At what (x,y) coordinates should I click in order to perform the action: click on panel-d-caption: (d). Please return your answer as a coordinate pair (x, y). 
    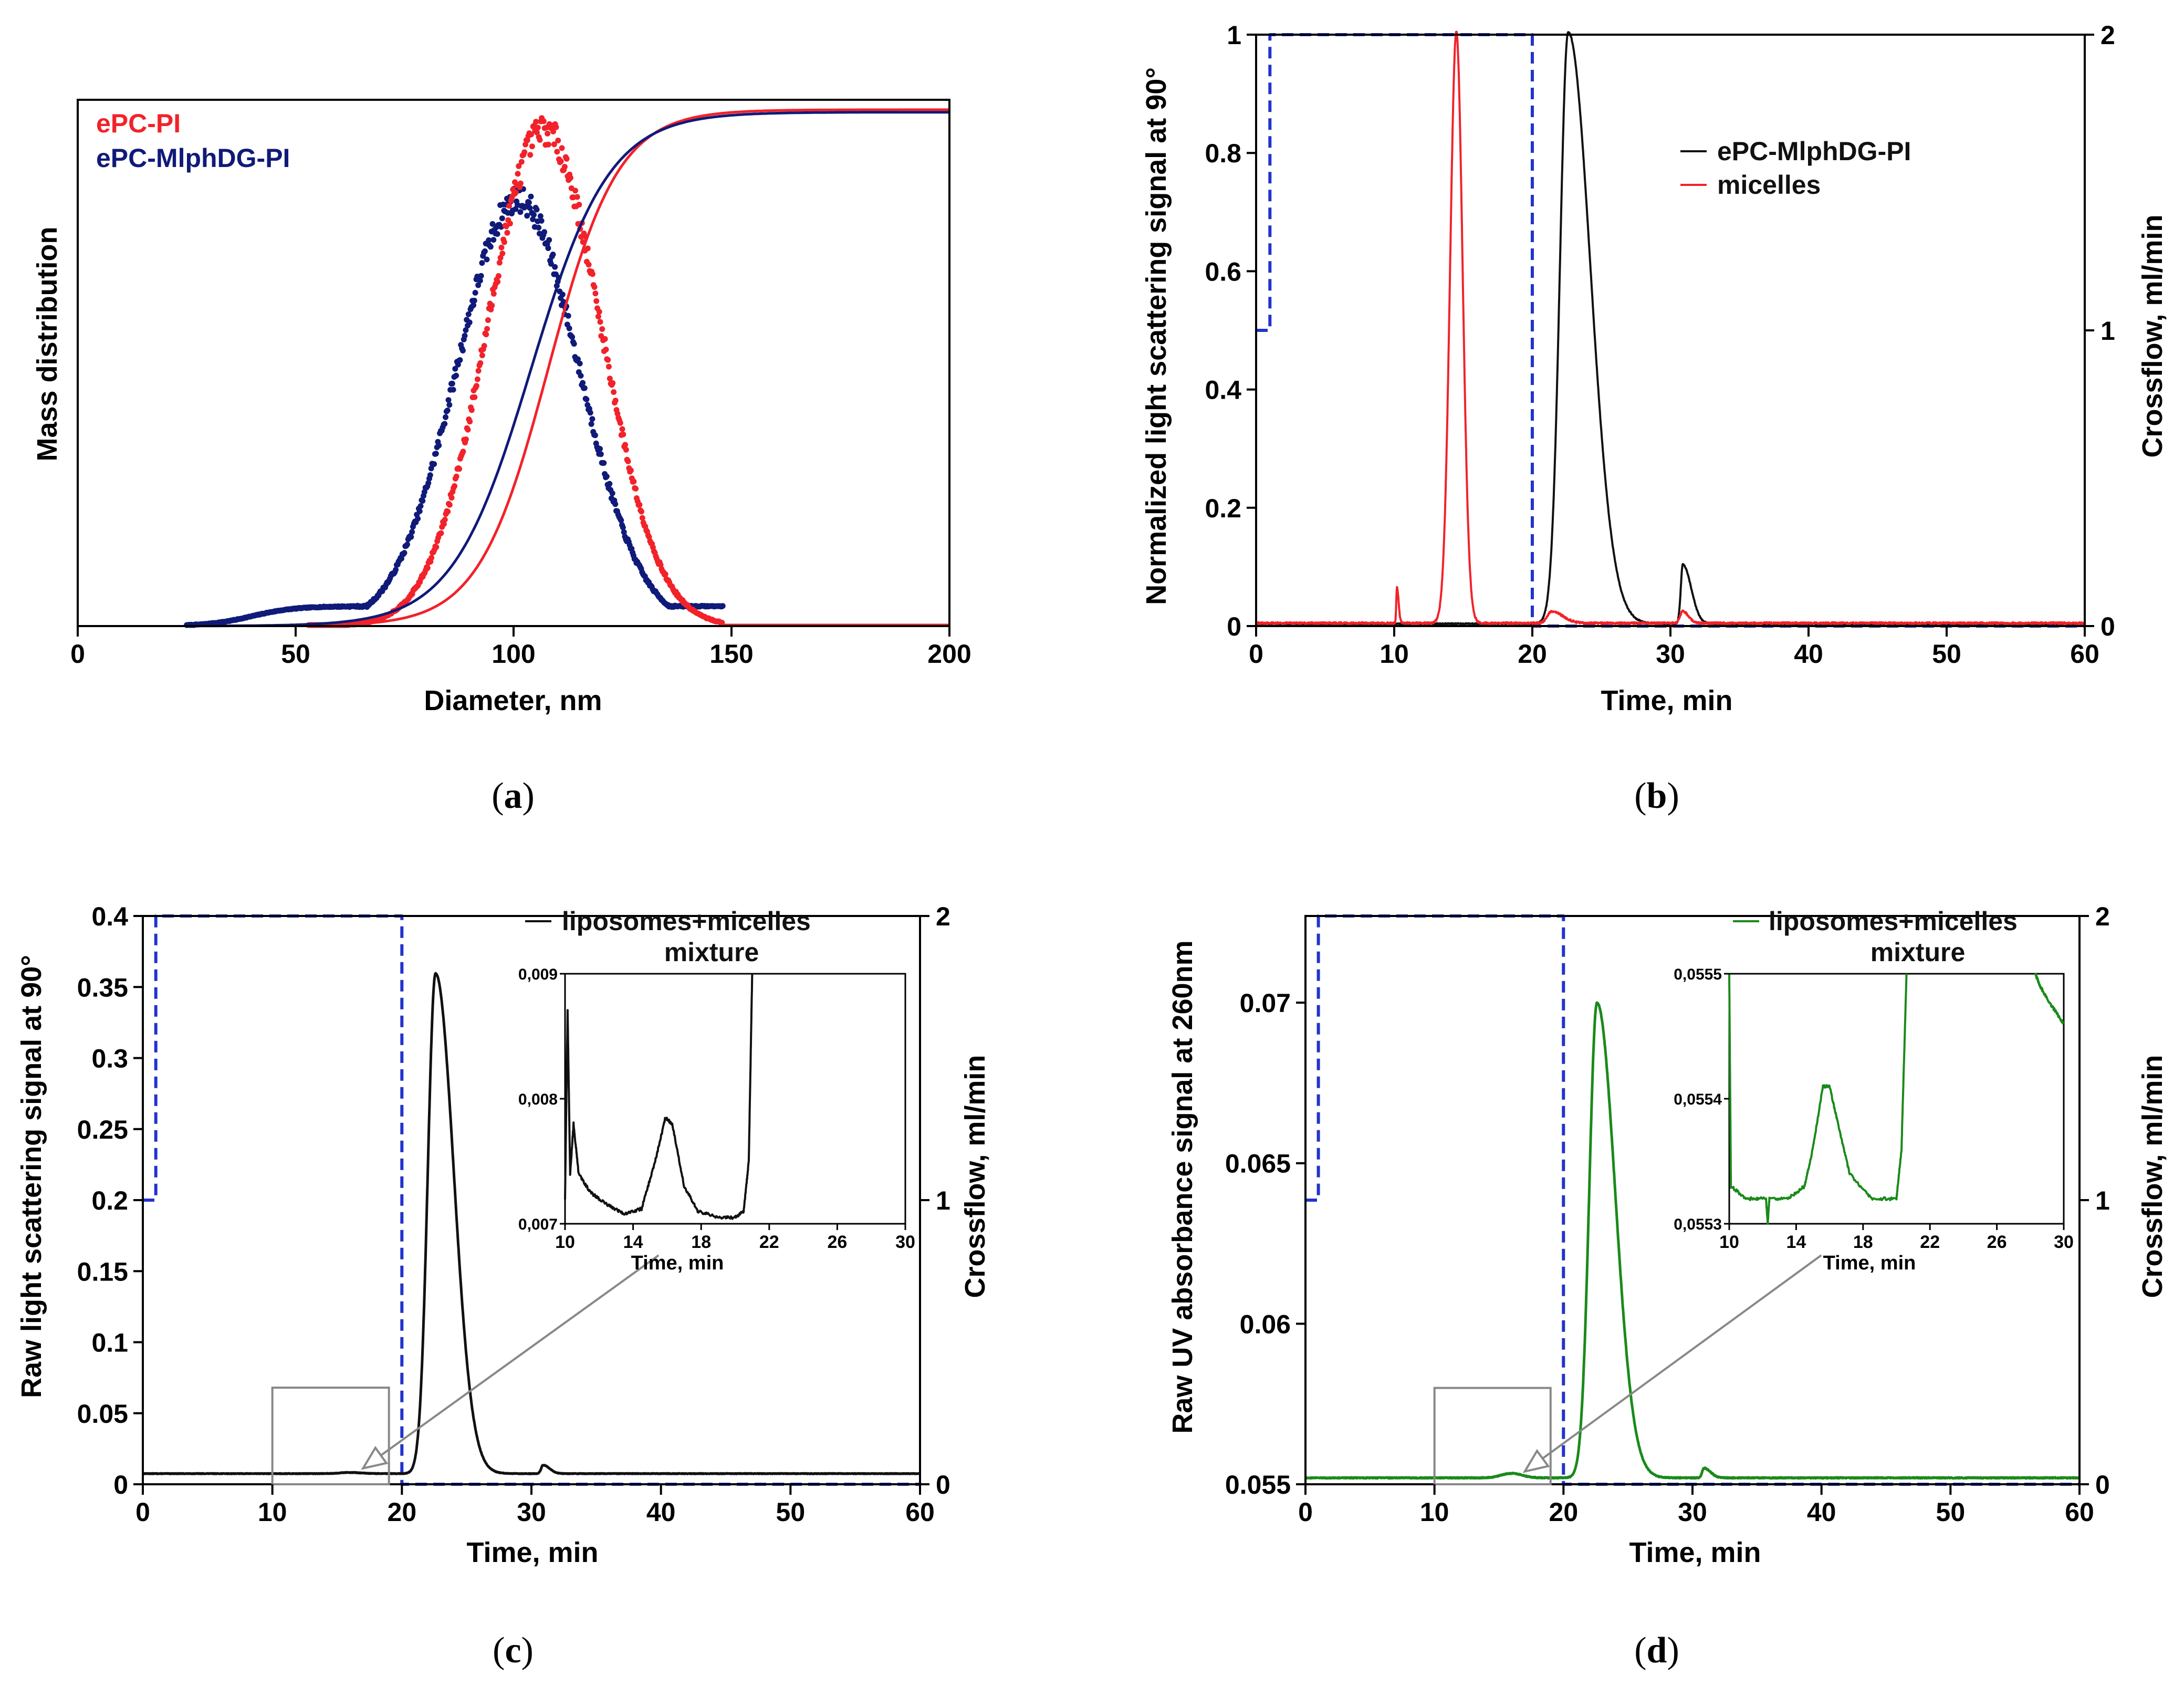
    Looking at the image, I should click on (1656, 1650).